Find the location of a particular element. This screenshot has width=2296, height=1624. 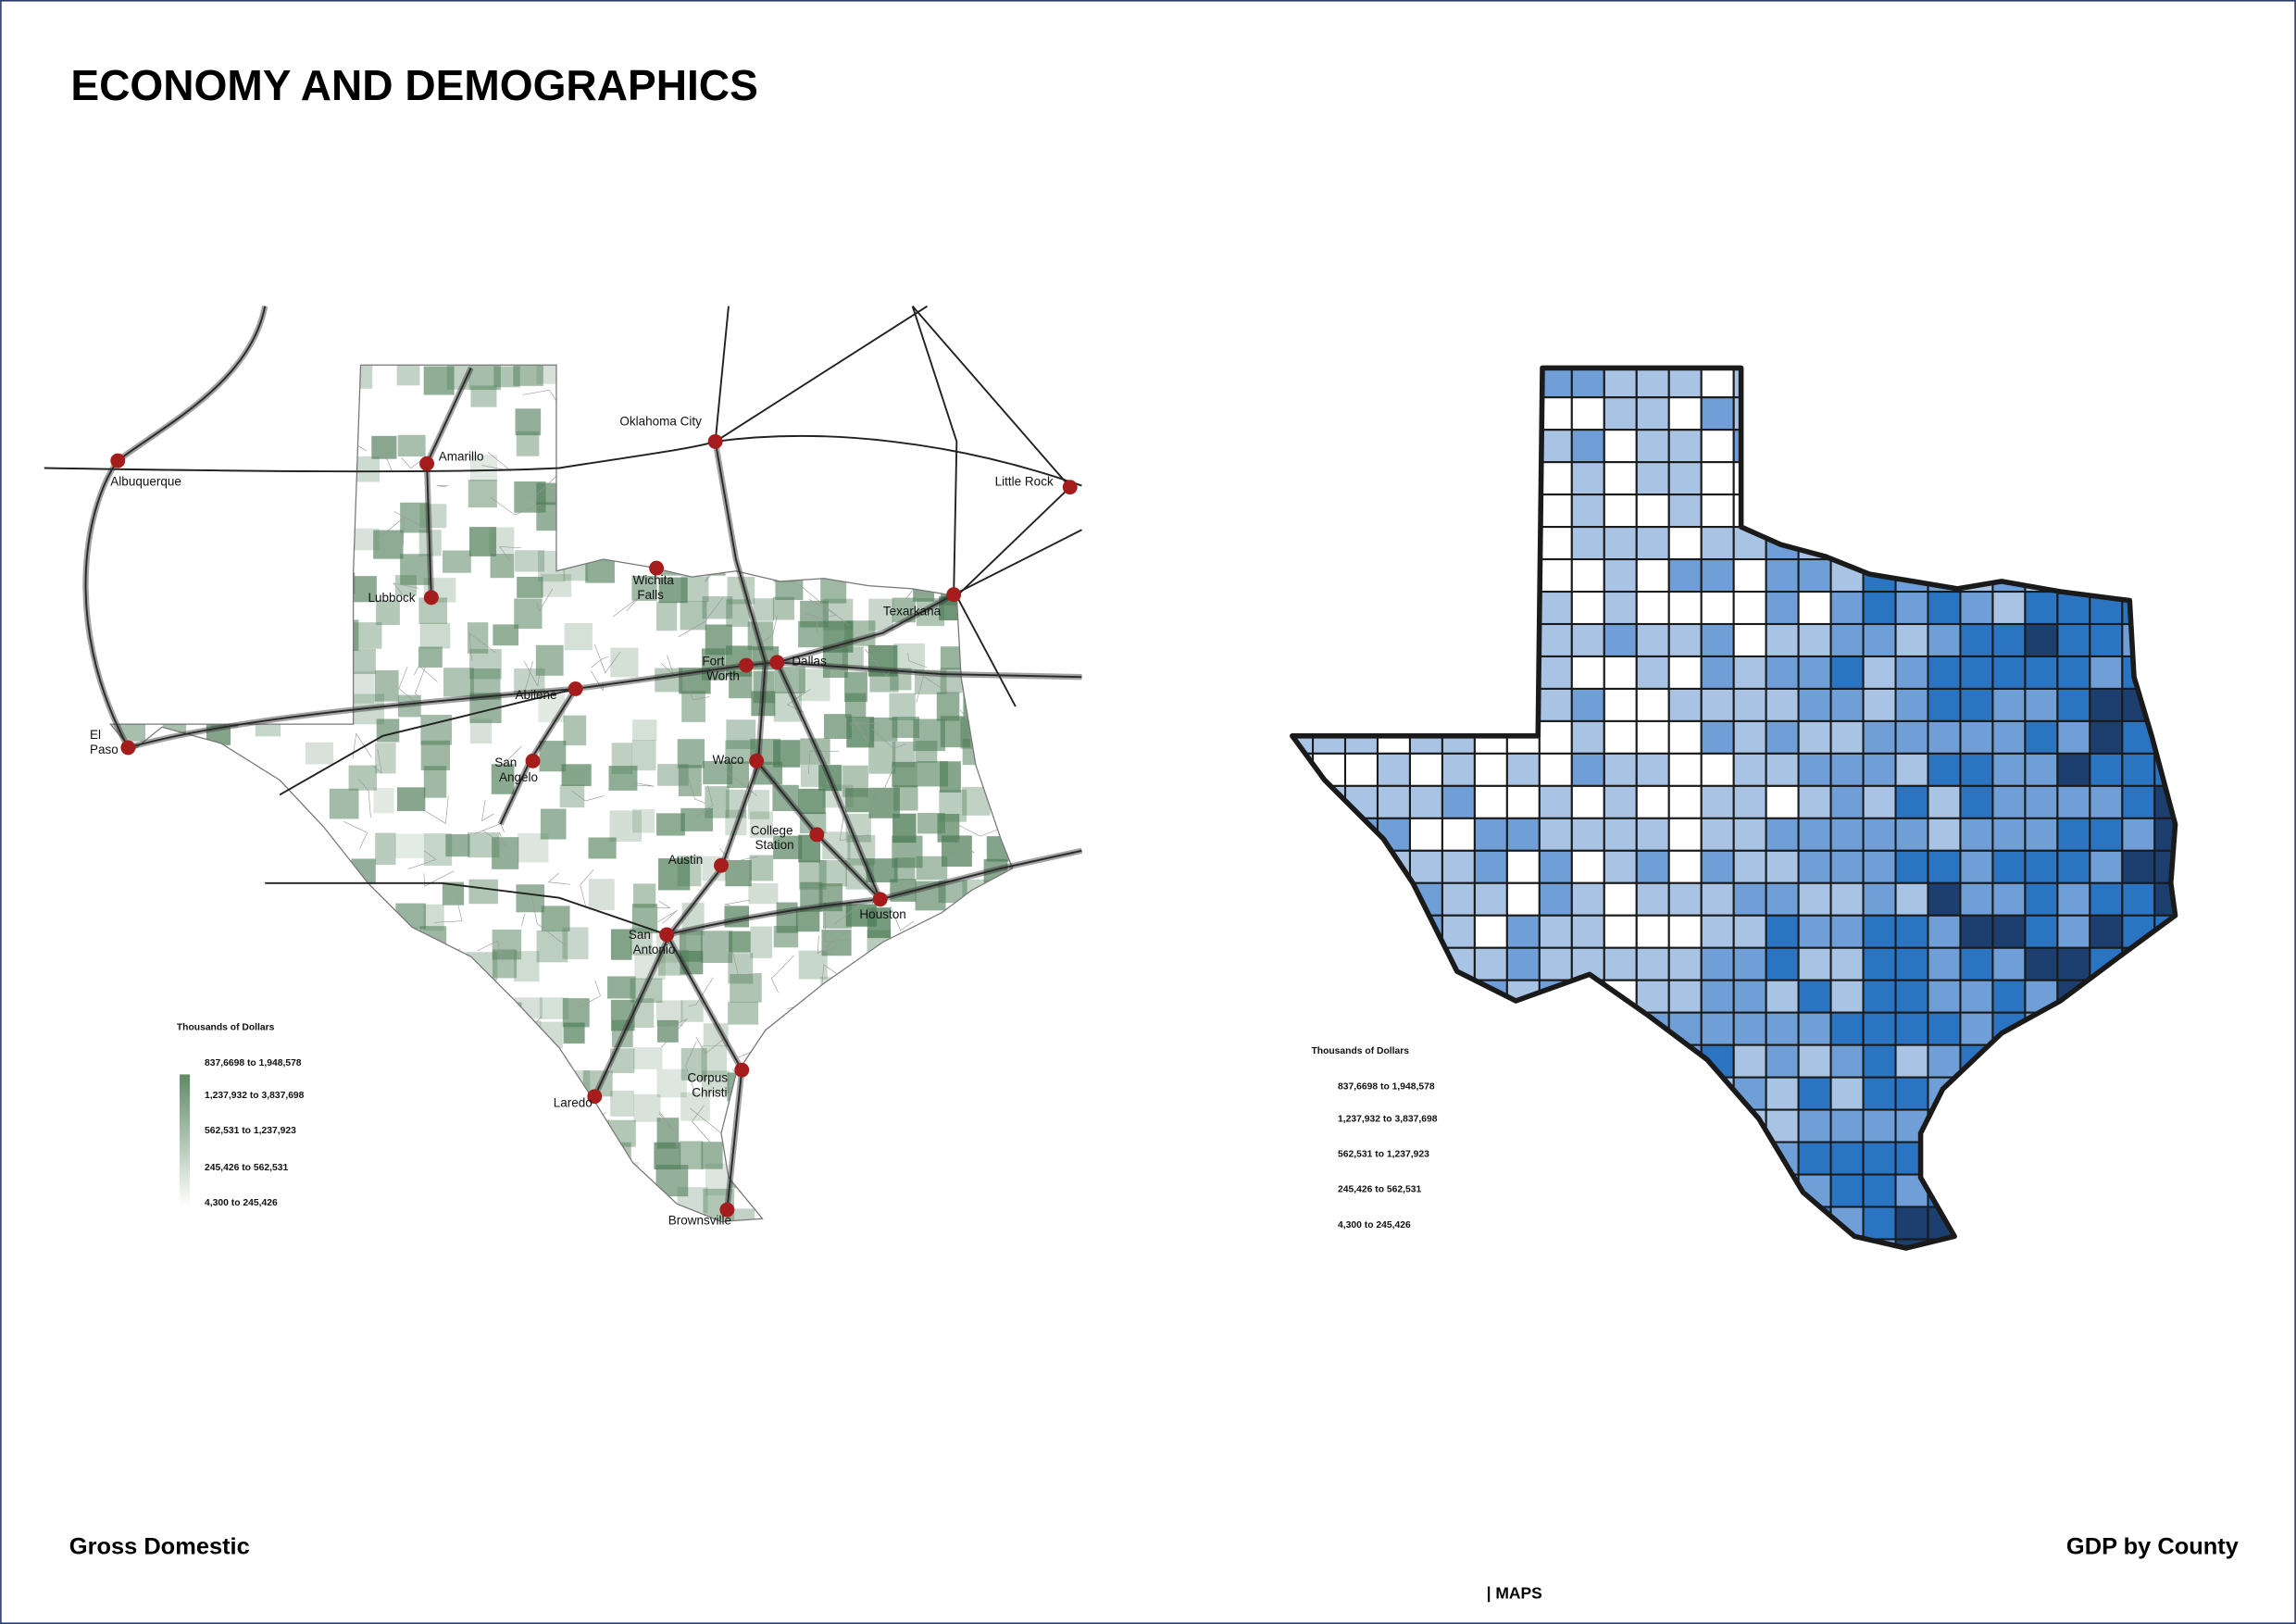

city-marker is located at coordinates (657, 568).